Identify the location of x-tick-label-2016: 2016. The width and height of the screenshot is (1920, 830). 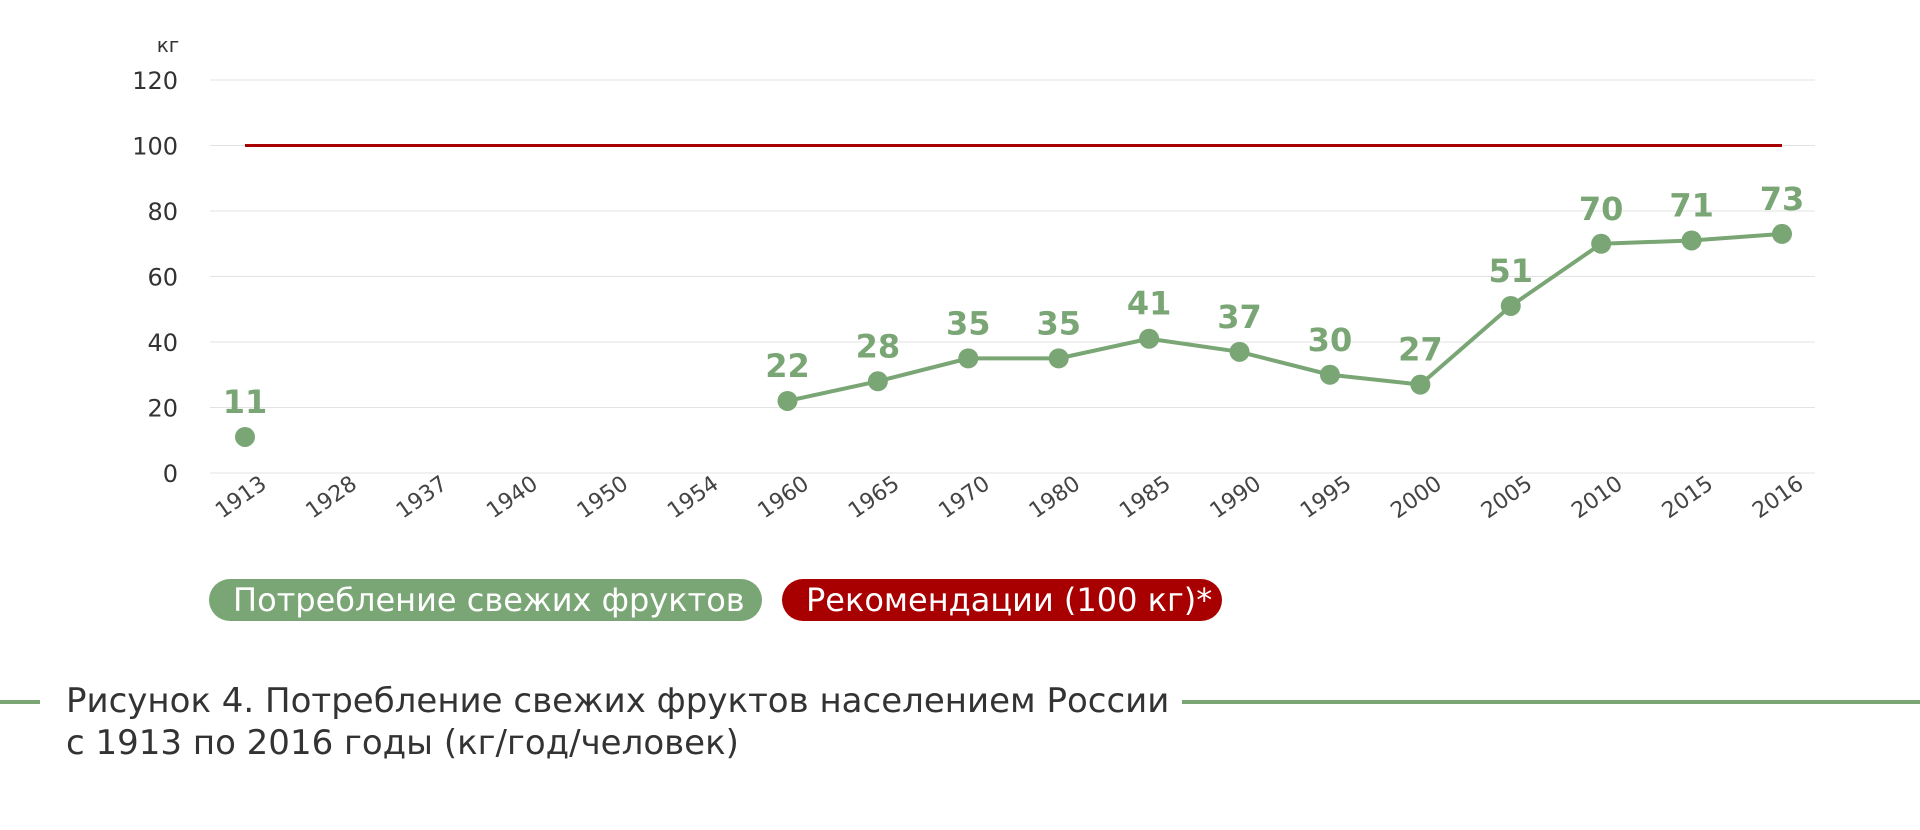
(1778, 497).